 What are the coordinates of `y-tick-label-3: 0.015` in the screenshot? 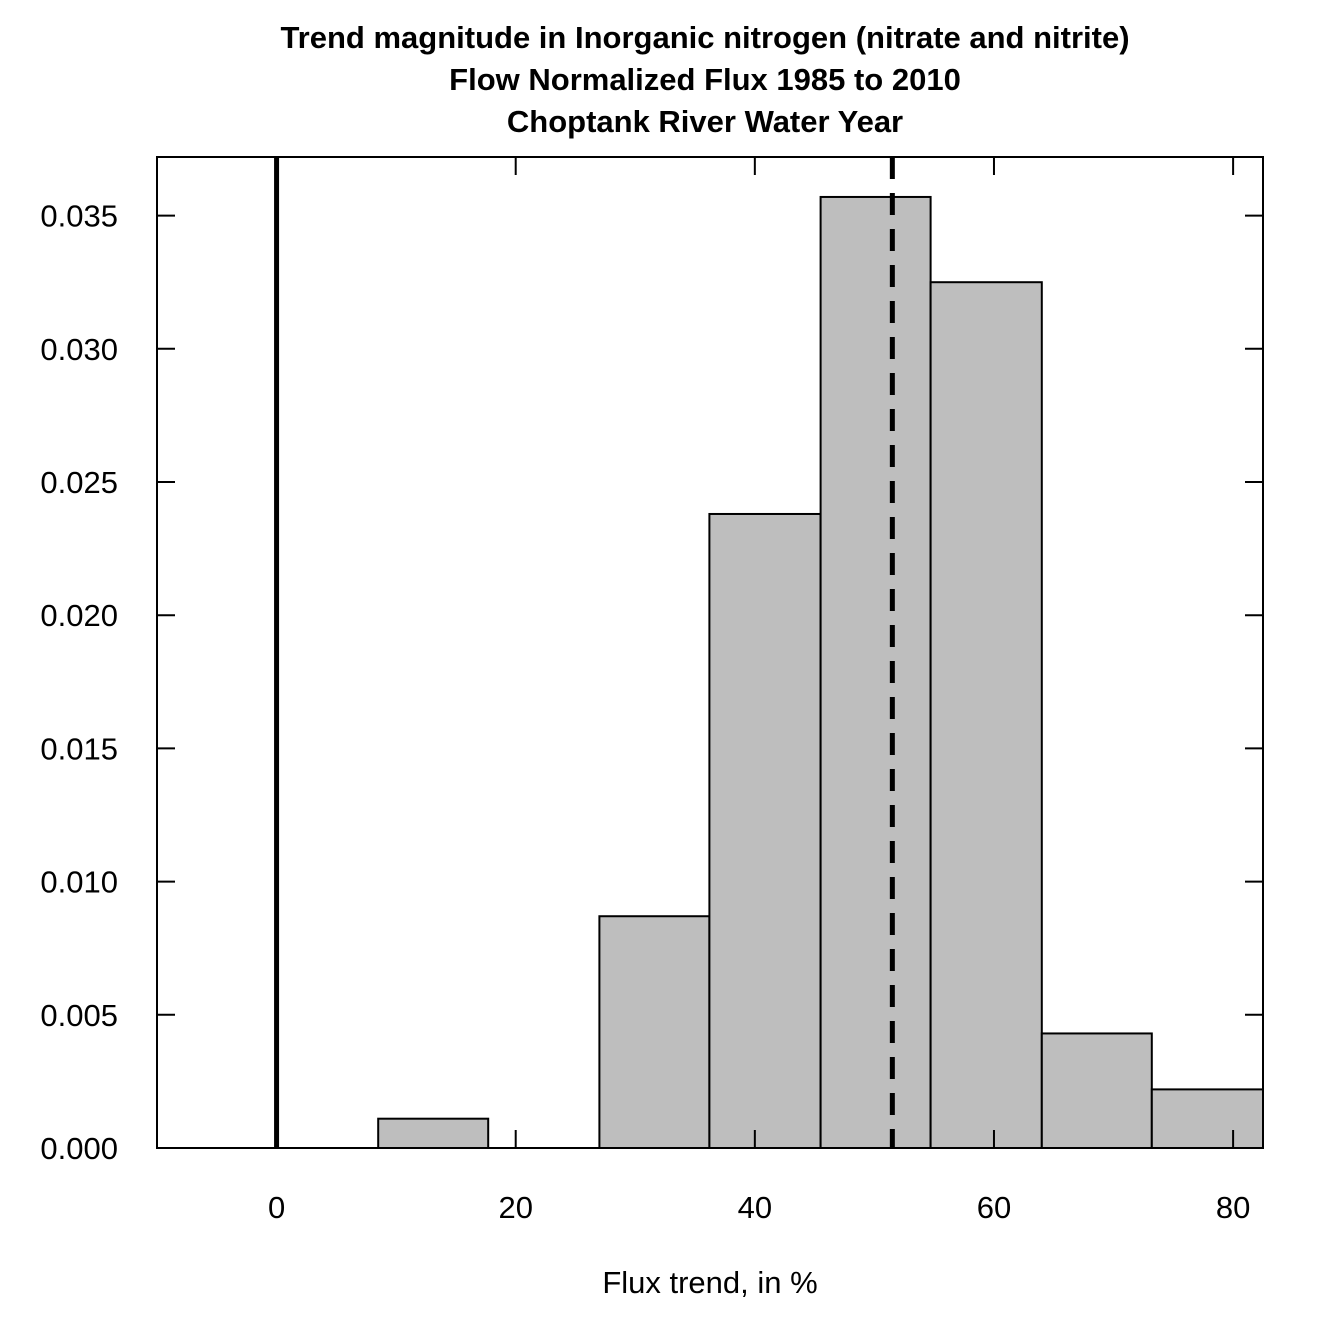 It's located at (79, 748).